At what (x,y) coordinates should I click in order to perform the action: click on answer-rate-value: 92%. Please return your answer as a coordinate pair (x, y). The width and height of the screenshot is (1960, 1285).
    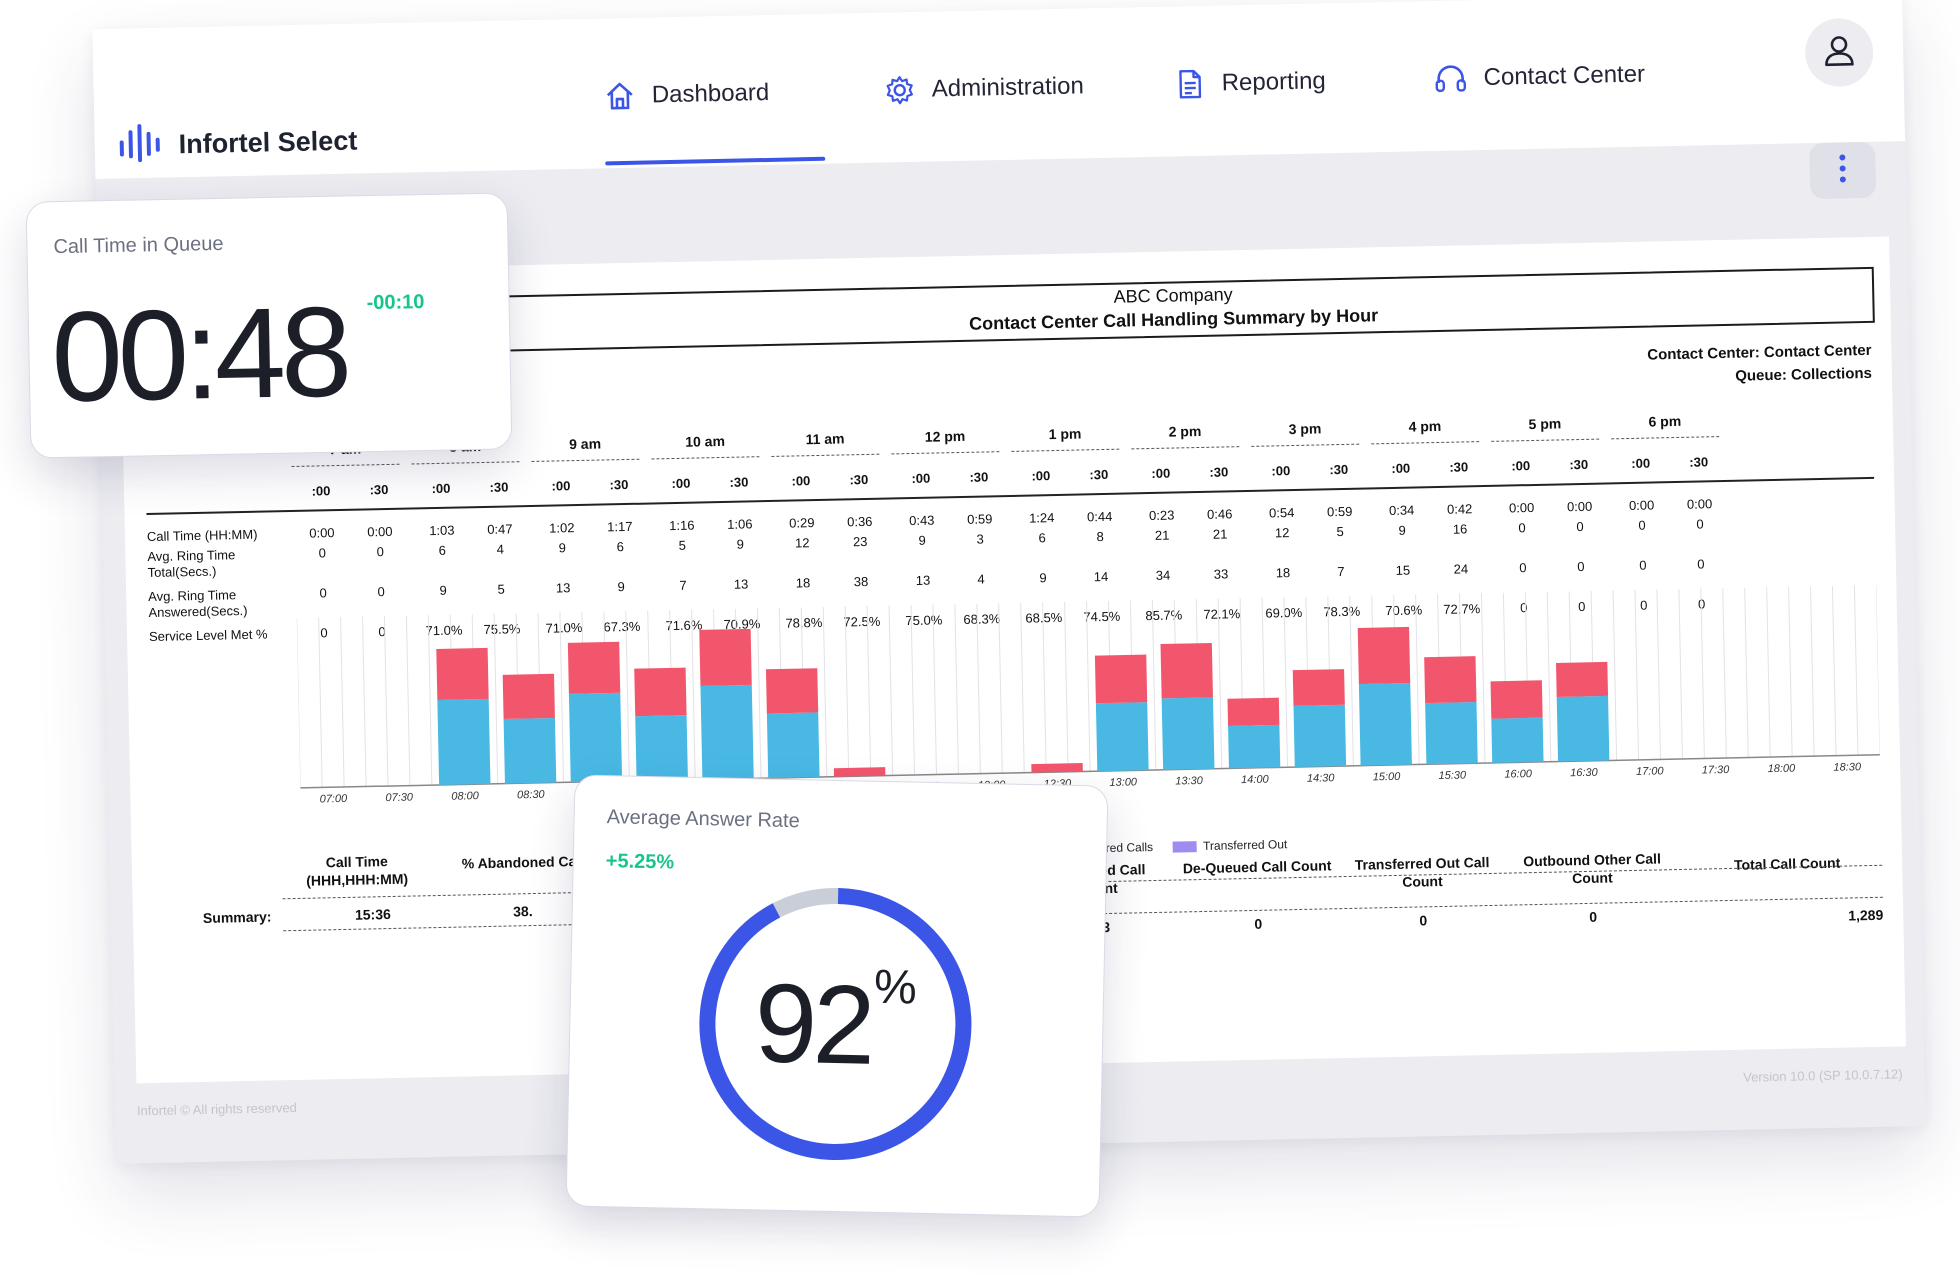
    Looking at the image, I should click on (835, 1024).